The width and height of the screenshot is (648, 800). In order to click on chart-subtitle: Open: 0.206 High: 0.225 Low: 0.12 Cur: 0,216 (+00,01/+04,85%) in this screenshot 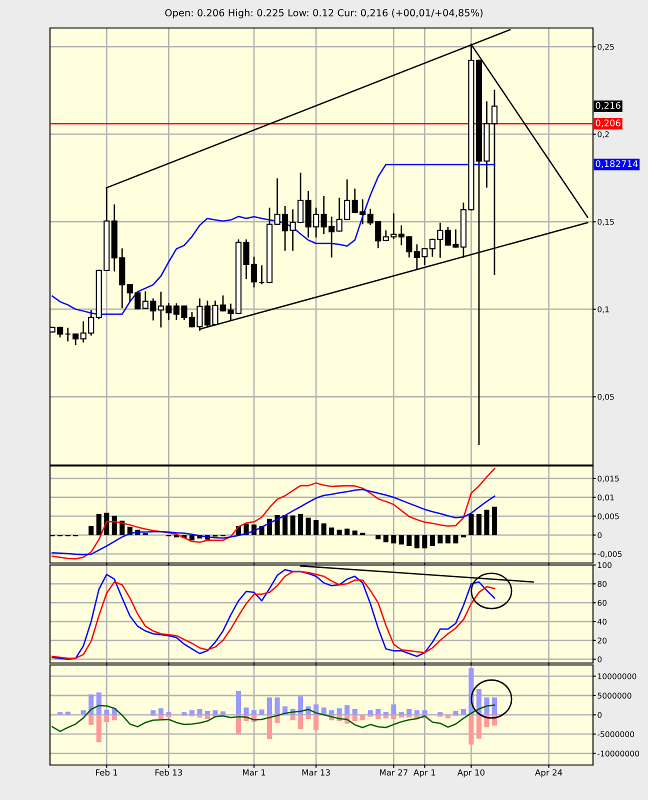, I will do `click(324, 13)`.